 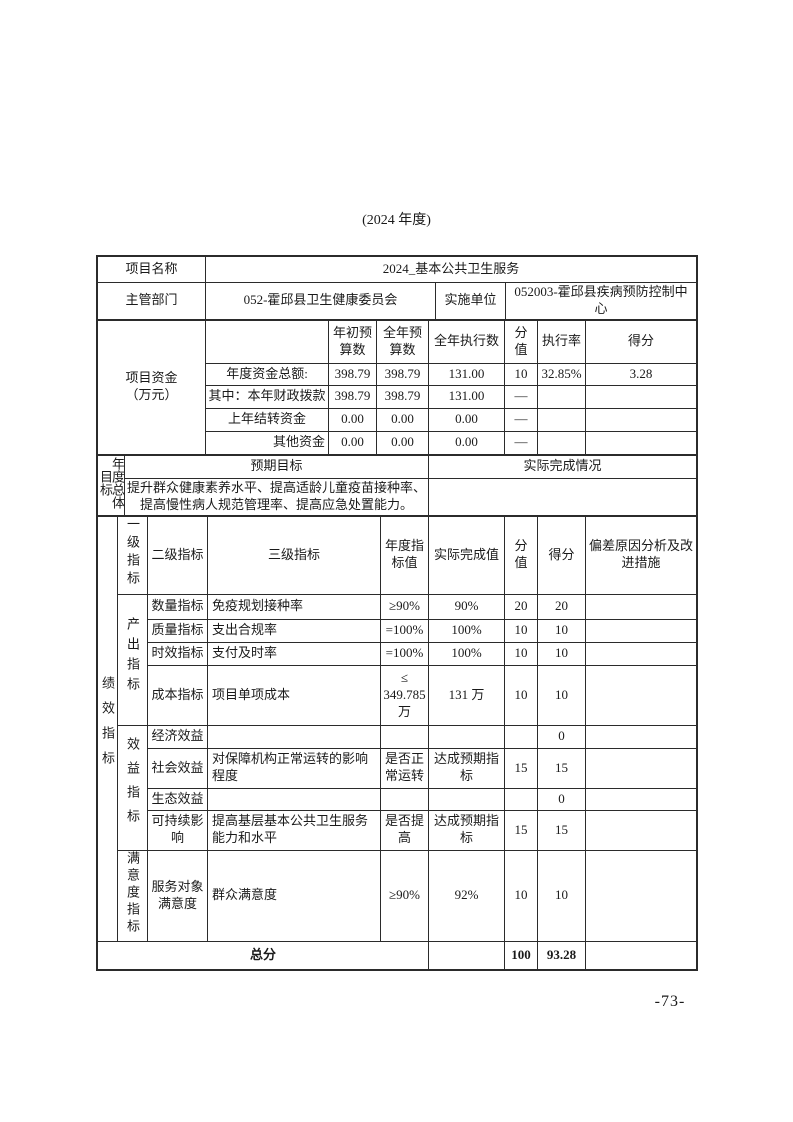 What do you see at coordinates (470, 301) in the screenshot?
I see `unit-label: 实施单位` at bounding box center [470, 301].